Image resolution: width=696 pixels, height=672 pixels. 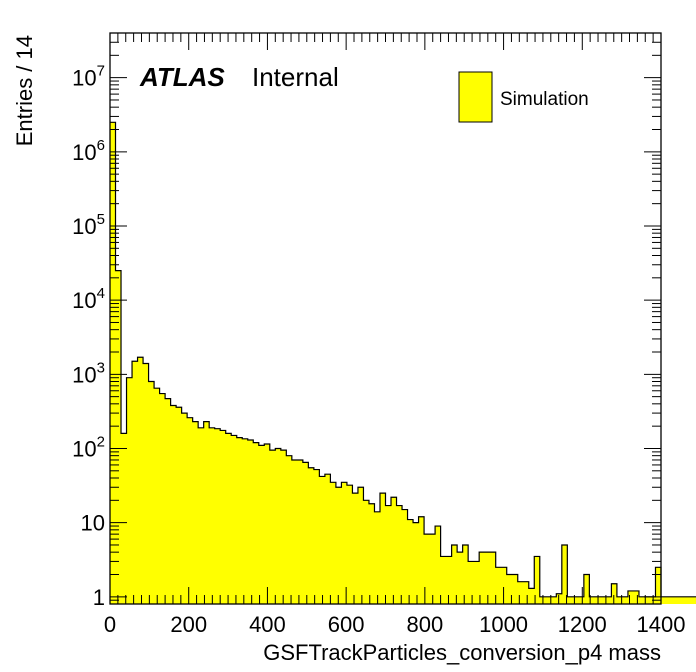 I want to click on y-tick-label: 10⁶, so click(x=88, y=151).